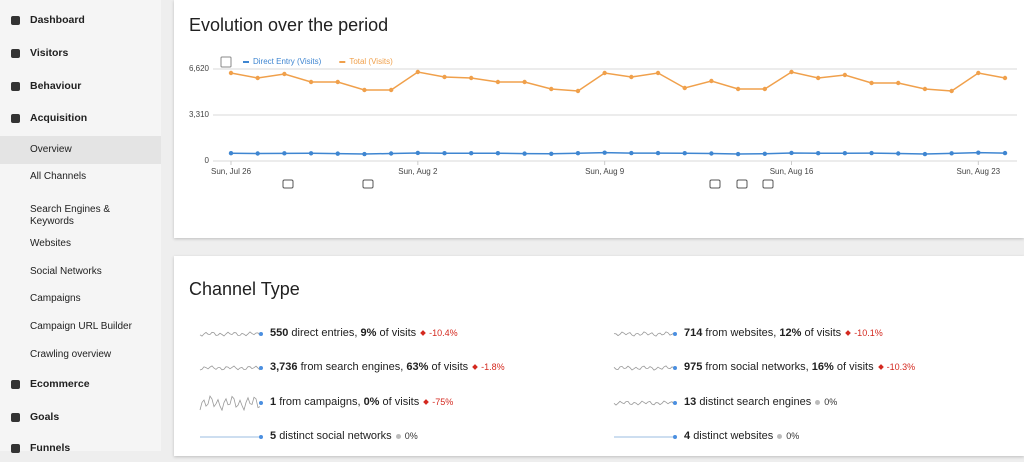 Image resolution: width=1024 pixels, height=462 pixels. Describe the element at coordinates (605, 171) in the screenshot. I see `x-tick-label: Sun, Aug 9` at that location.